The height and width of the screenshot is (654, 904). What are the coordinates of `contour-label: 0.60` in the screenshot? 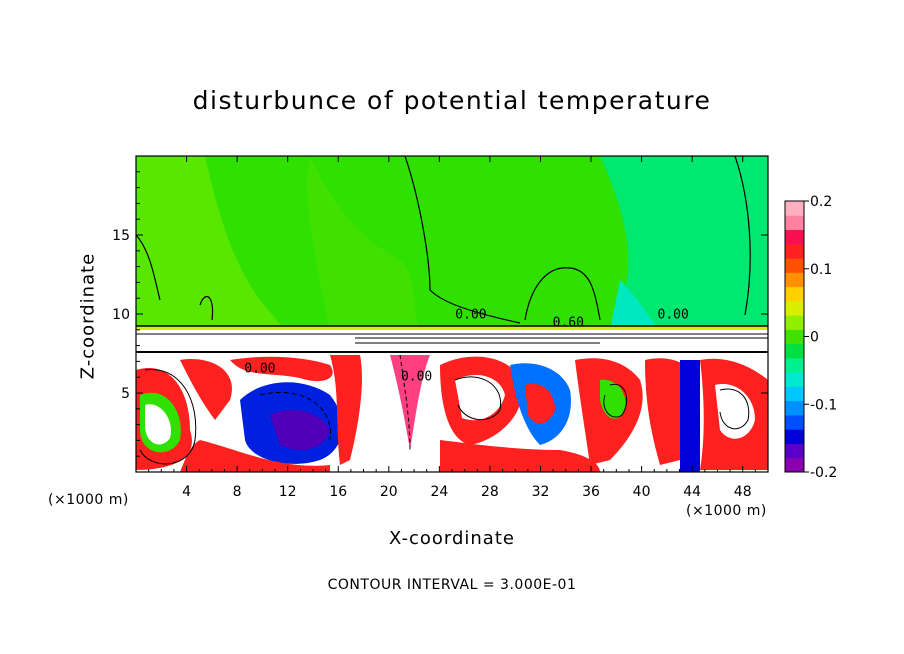 It's located at (568, 323).